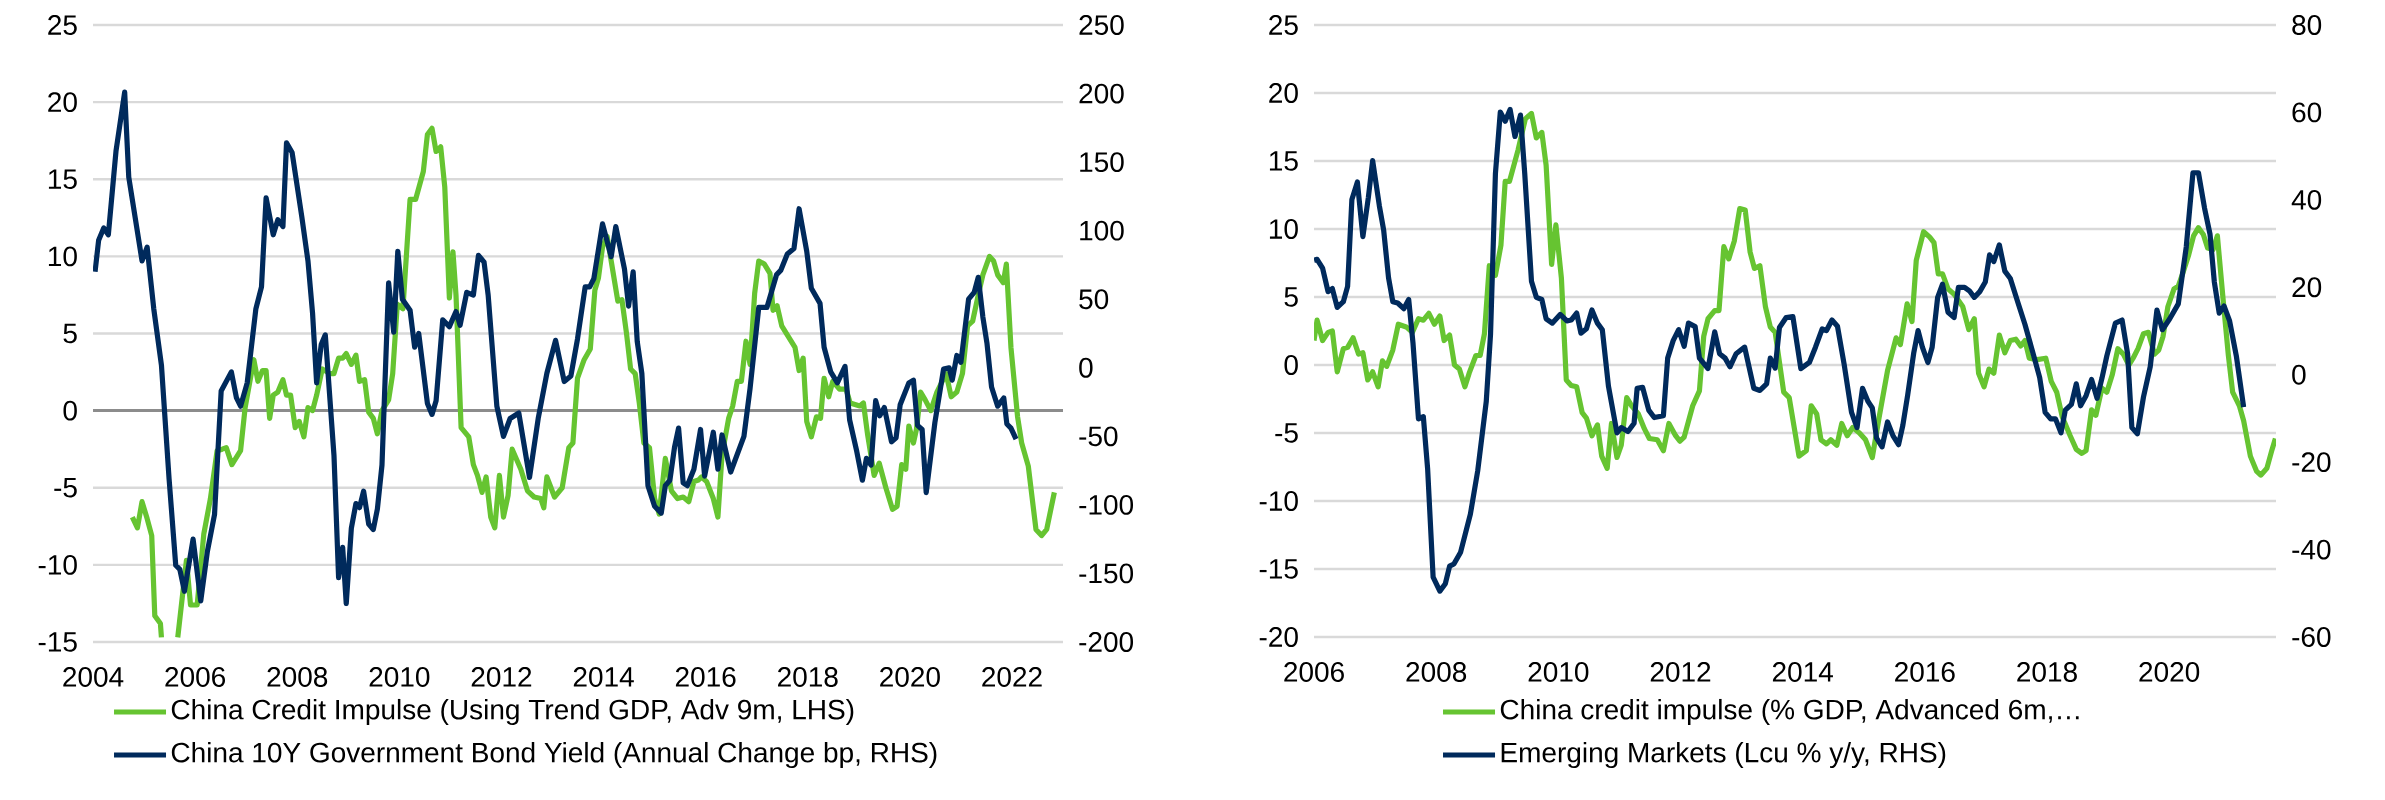 The height and width of the screenshot is (800, 2385). I want to click on y2-tick-label: 40, so click(2306, 199).